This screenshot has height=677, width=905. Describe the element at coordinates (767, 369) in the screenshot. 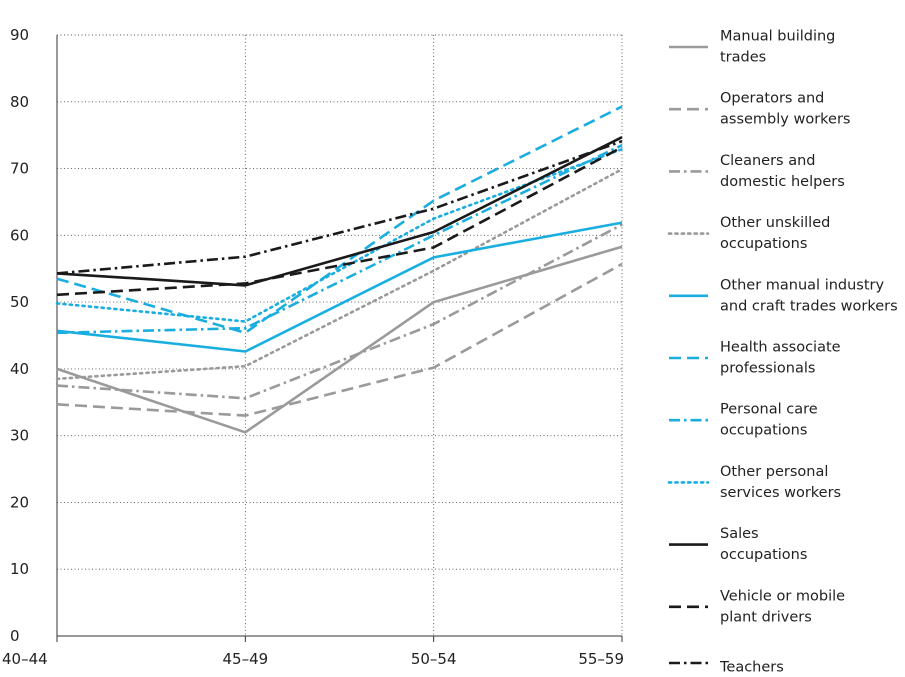

I see `legend-label-line: professionals` at that location.